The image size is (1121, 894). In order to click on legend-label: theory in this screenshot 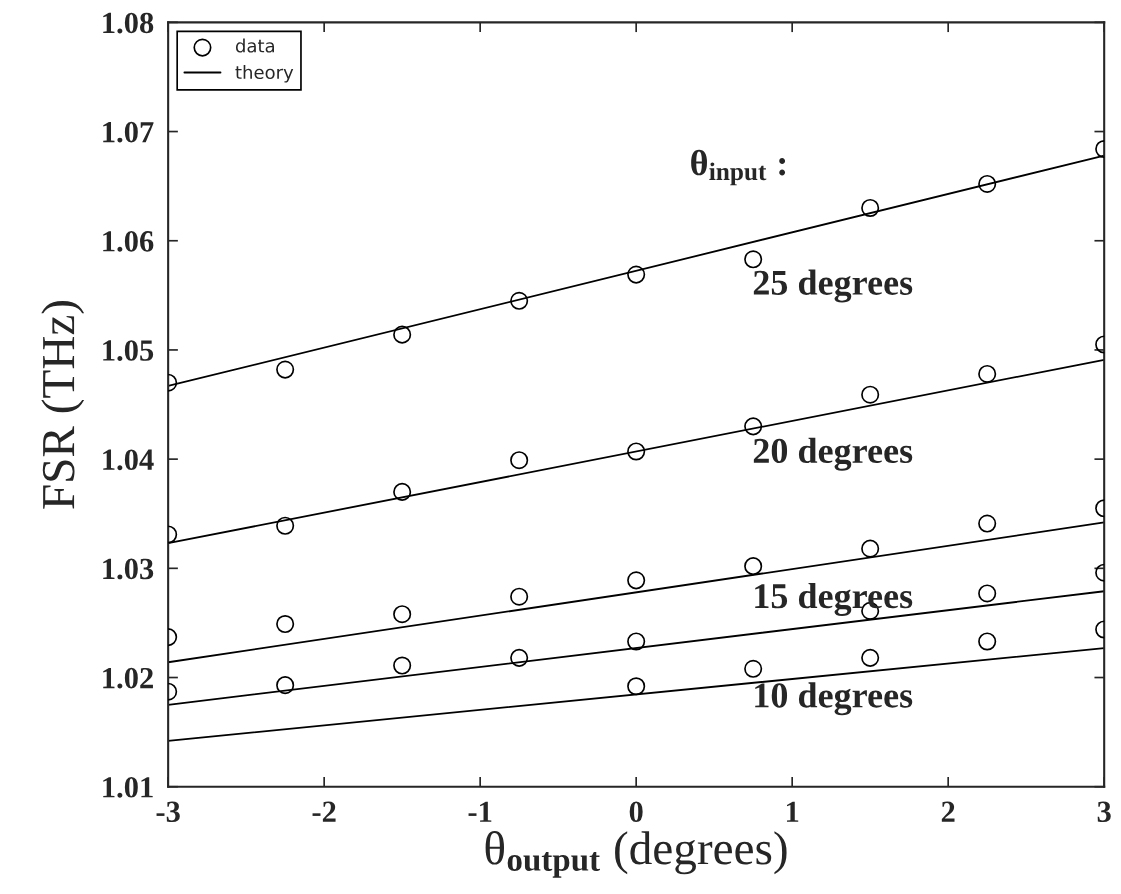, I will do `click(264, 74)`.